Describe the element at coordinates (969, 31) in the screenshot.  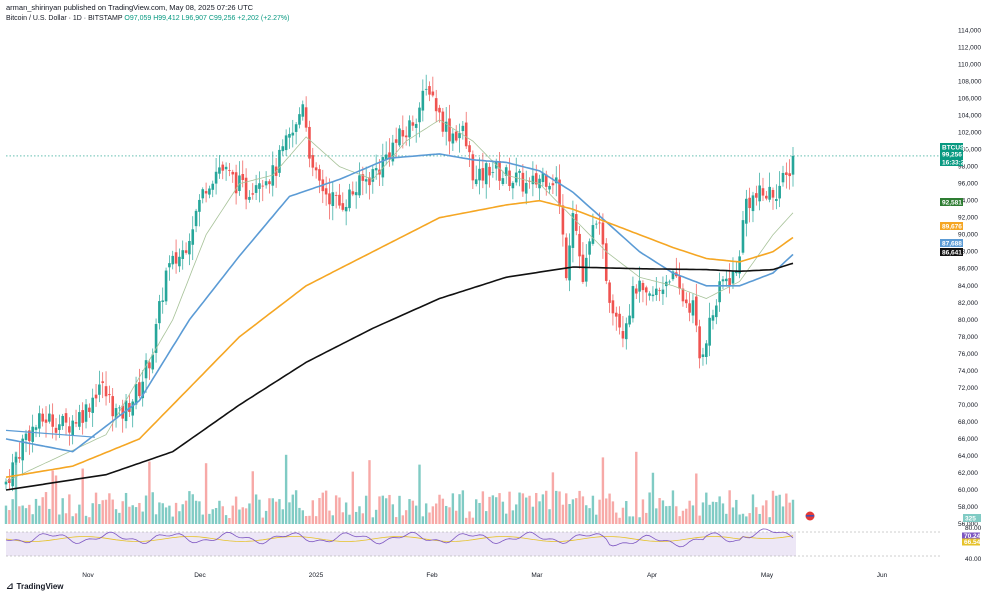
I see `y-tick-label: 114,000` at that location.